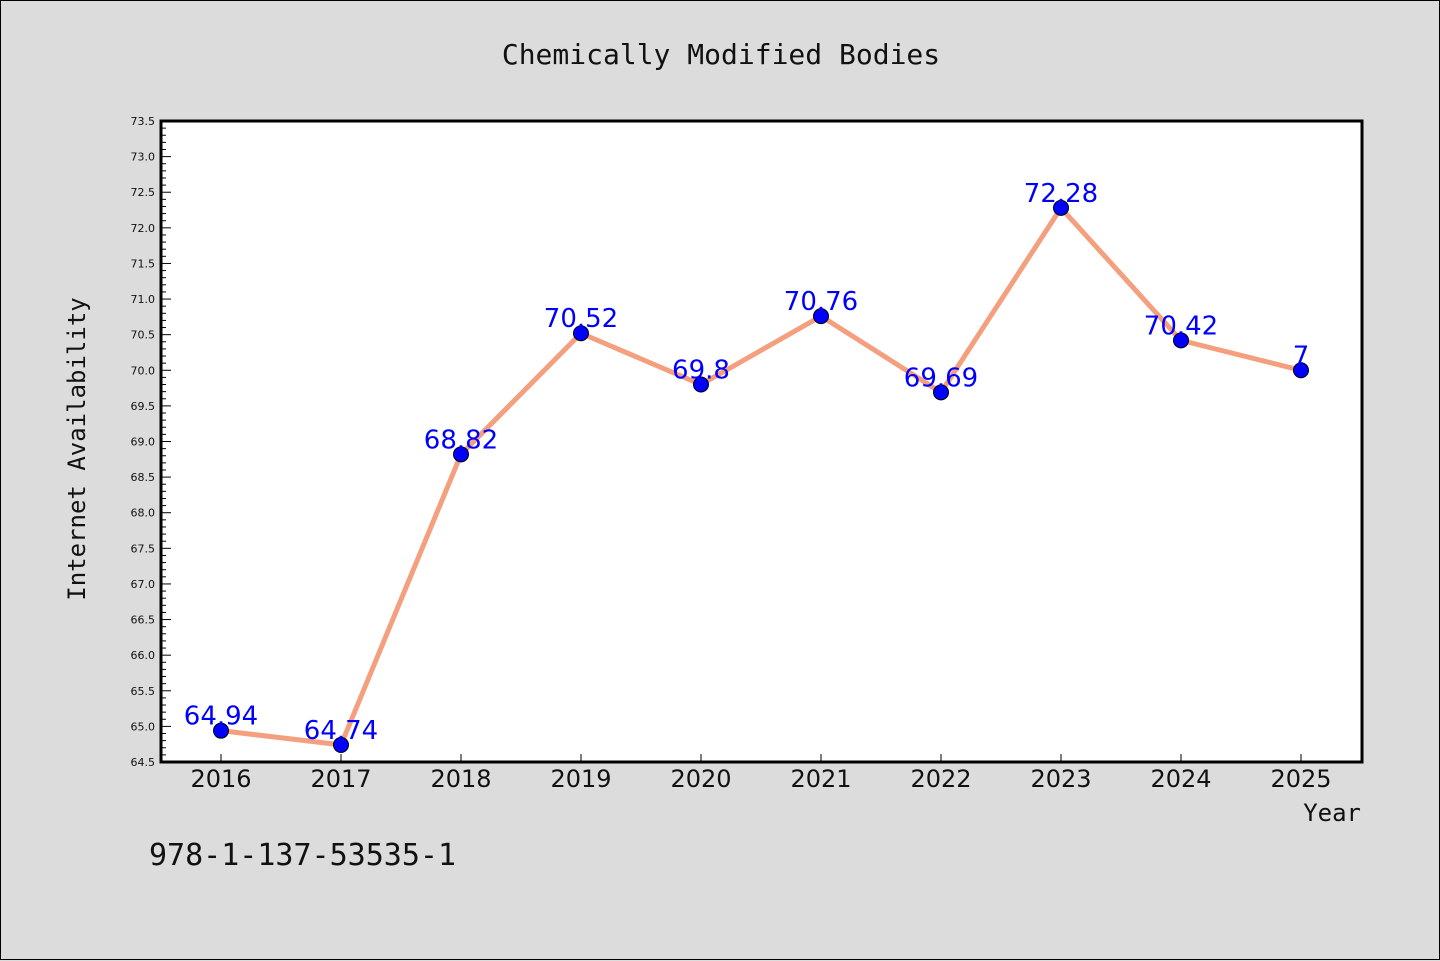  Describe the element at coordinates (820, 779) in the screenshot. I see `x-tick-label: 2021` at that location.